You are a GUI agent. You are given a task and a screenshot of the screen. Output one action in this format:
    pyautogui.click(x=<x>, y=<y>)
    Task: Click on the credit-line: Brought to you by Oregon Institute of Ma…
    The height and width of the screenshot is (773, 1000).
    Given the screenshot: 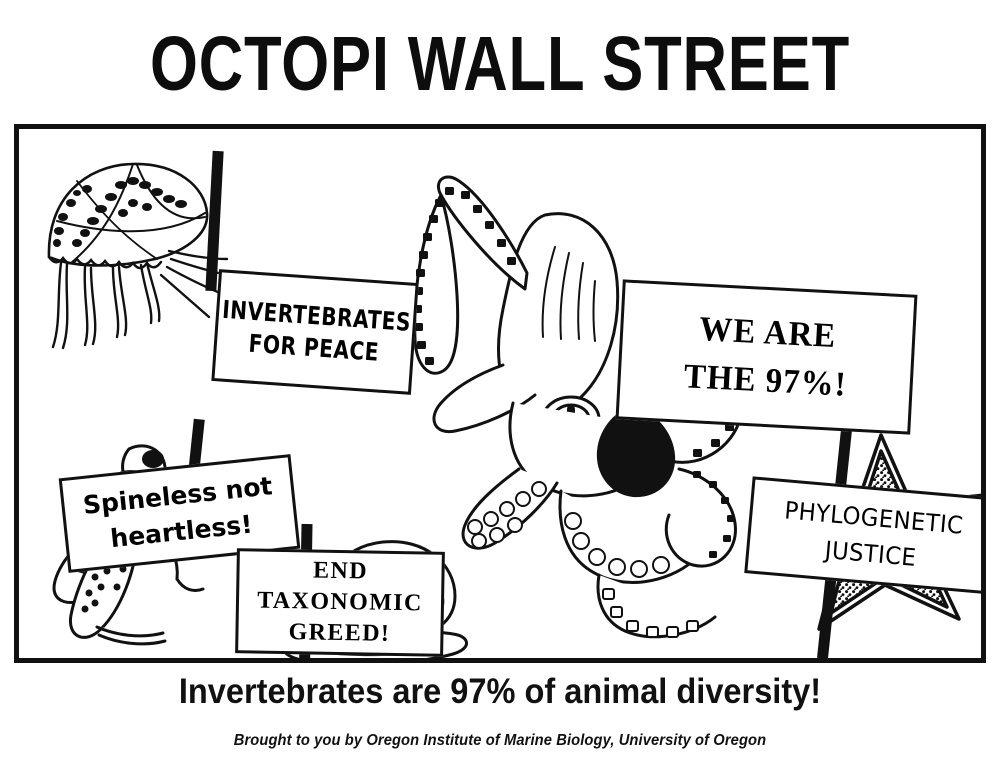 What is the action you would take?
    pyautogui.click(x=500, y=740)
    